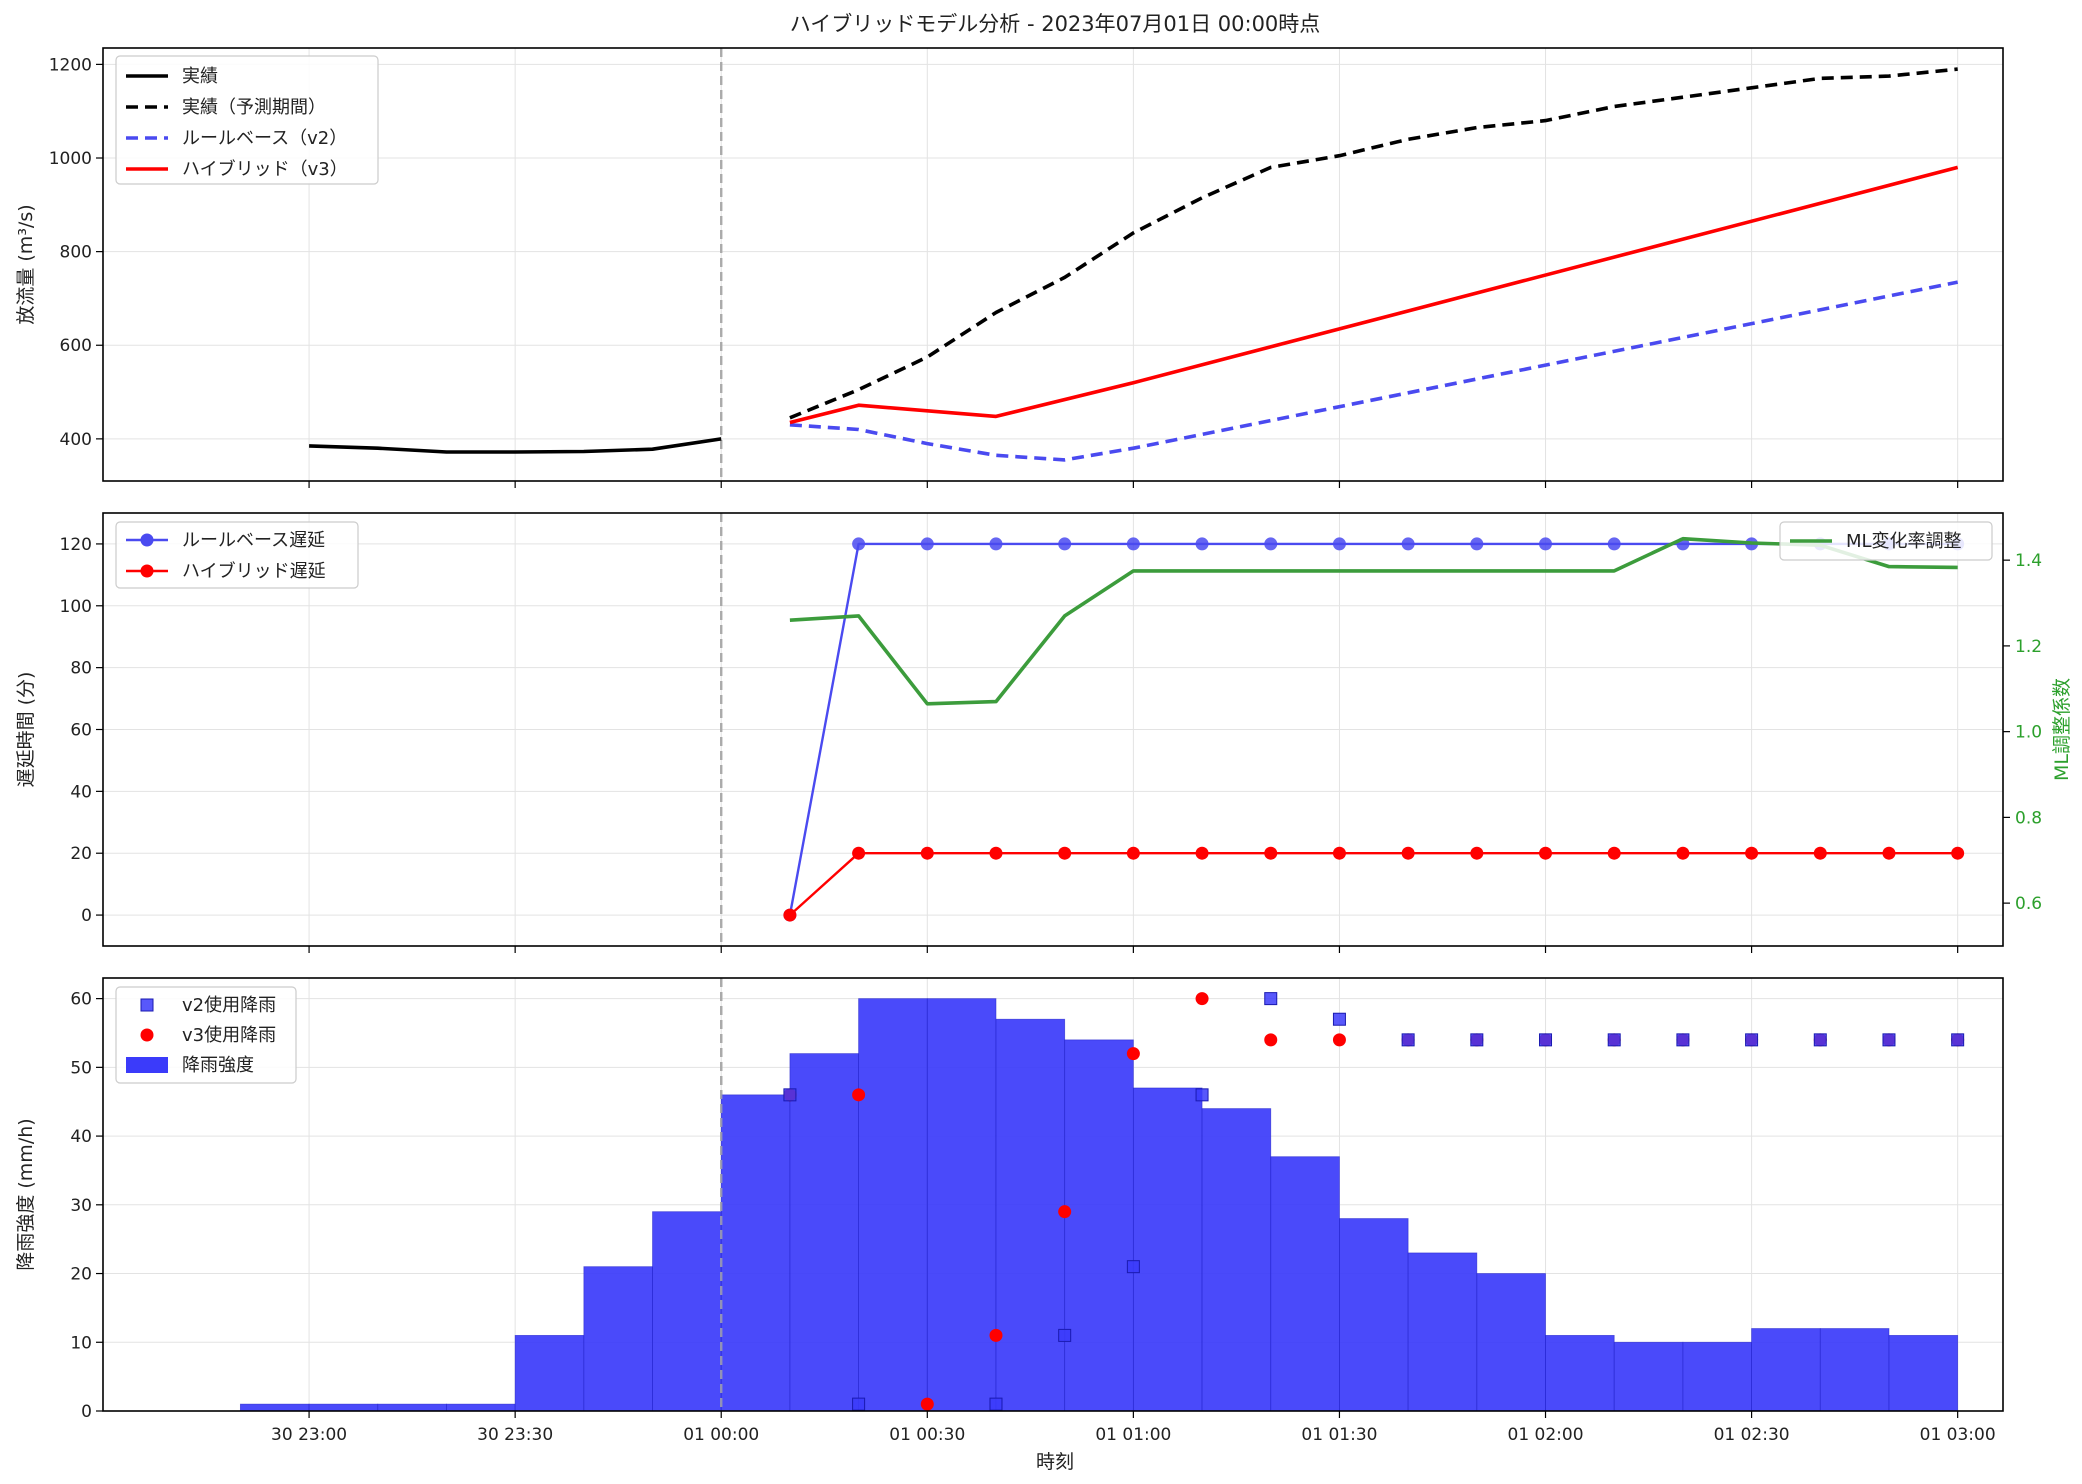  I want to click on y-tick-label: 100, so click(76, 607).